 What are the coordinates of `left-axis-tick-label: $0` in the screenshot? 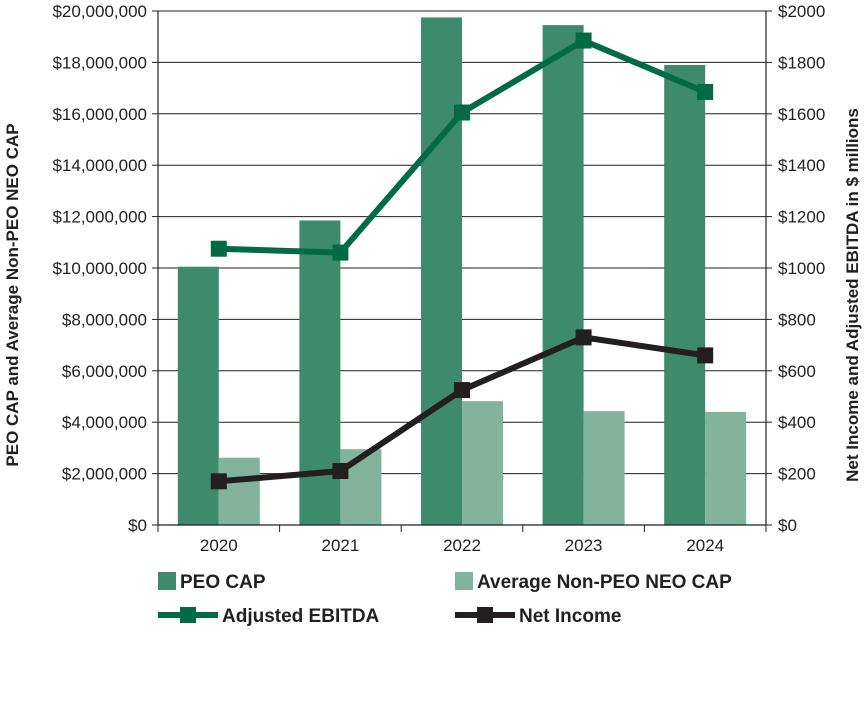 It's located at (137, 525).